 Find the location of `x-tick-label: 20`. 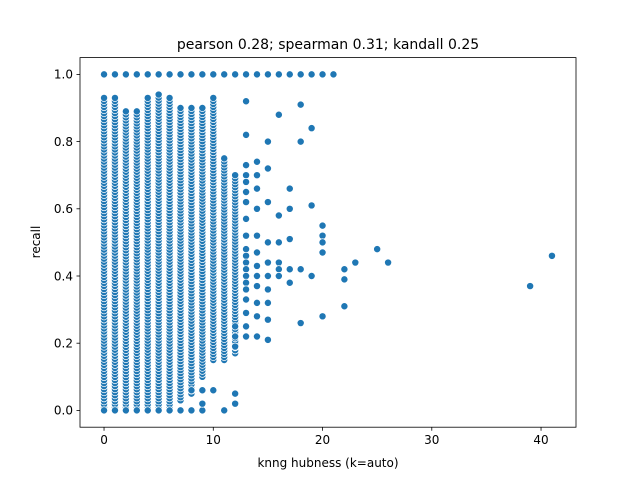

x-tick-label: 20 is located at coordinates (322, 440).